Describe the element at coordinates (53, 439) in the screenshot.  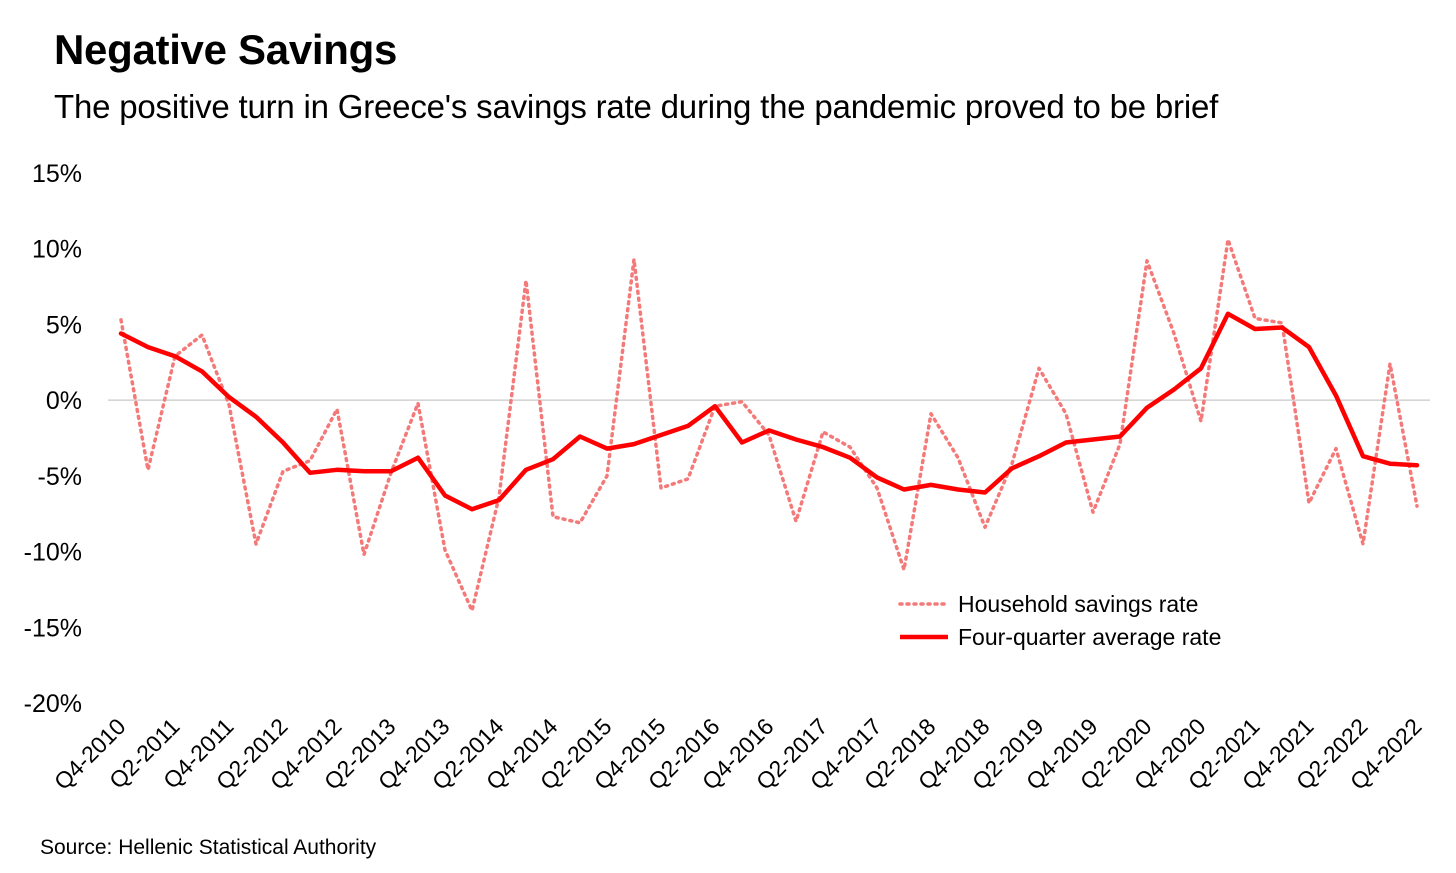
I see `y-axis-ticks: 15% 10% 5% 0% -5% -10% -15% -20%` at that location.